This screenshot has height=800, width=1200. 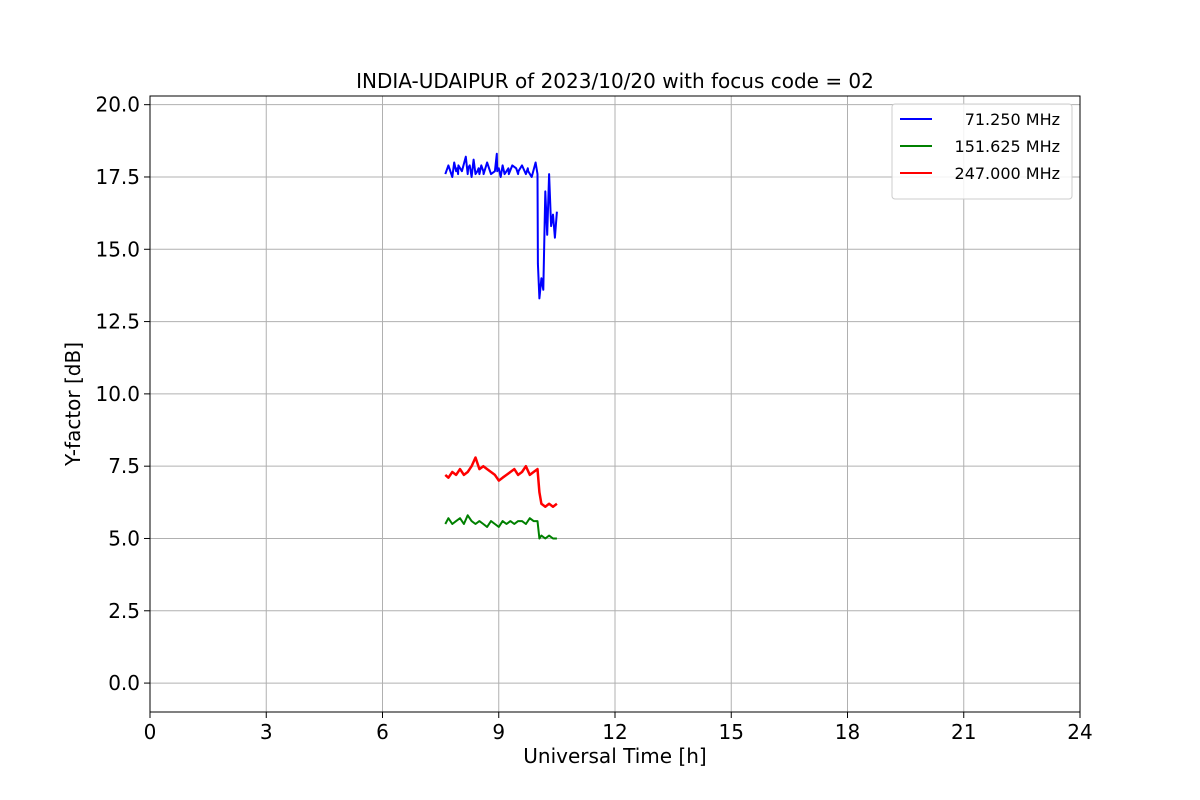 I want to click on x-tick-label: 9, so click(x=498, y=732).